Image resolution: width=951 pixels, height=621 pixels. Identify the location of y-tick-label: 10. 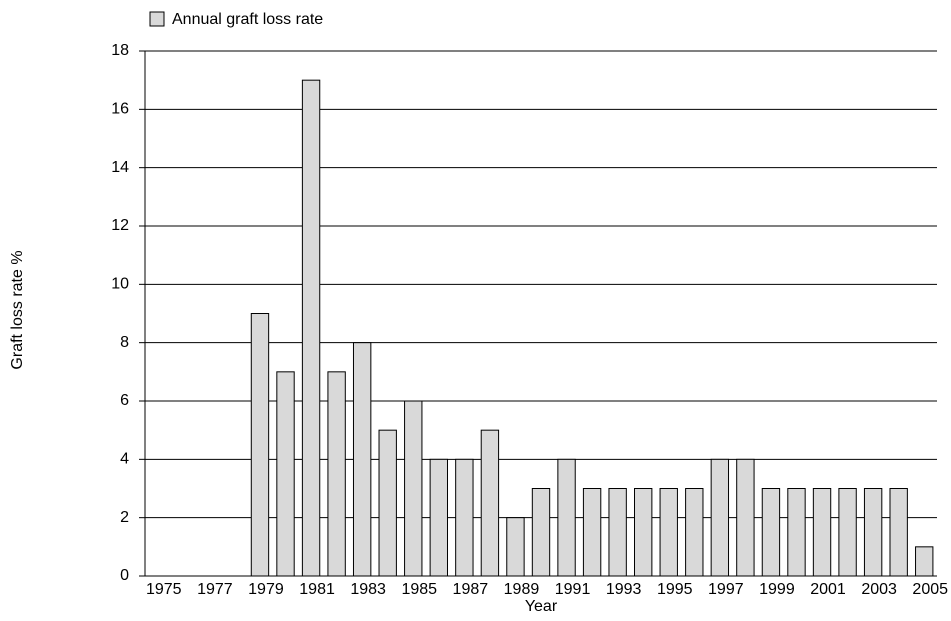
(120, 284).